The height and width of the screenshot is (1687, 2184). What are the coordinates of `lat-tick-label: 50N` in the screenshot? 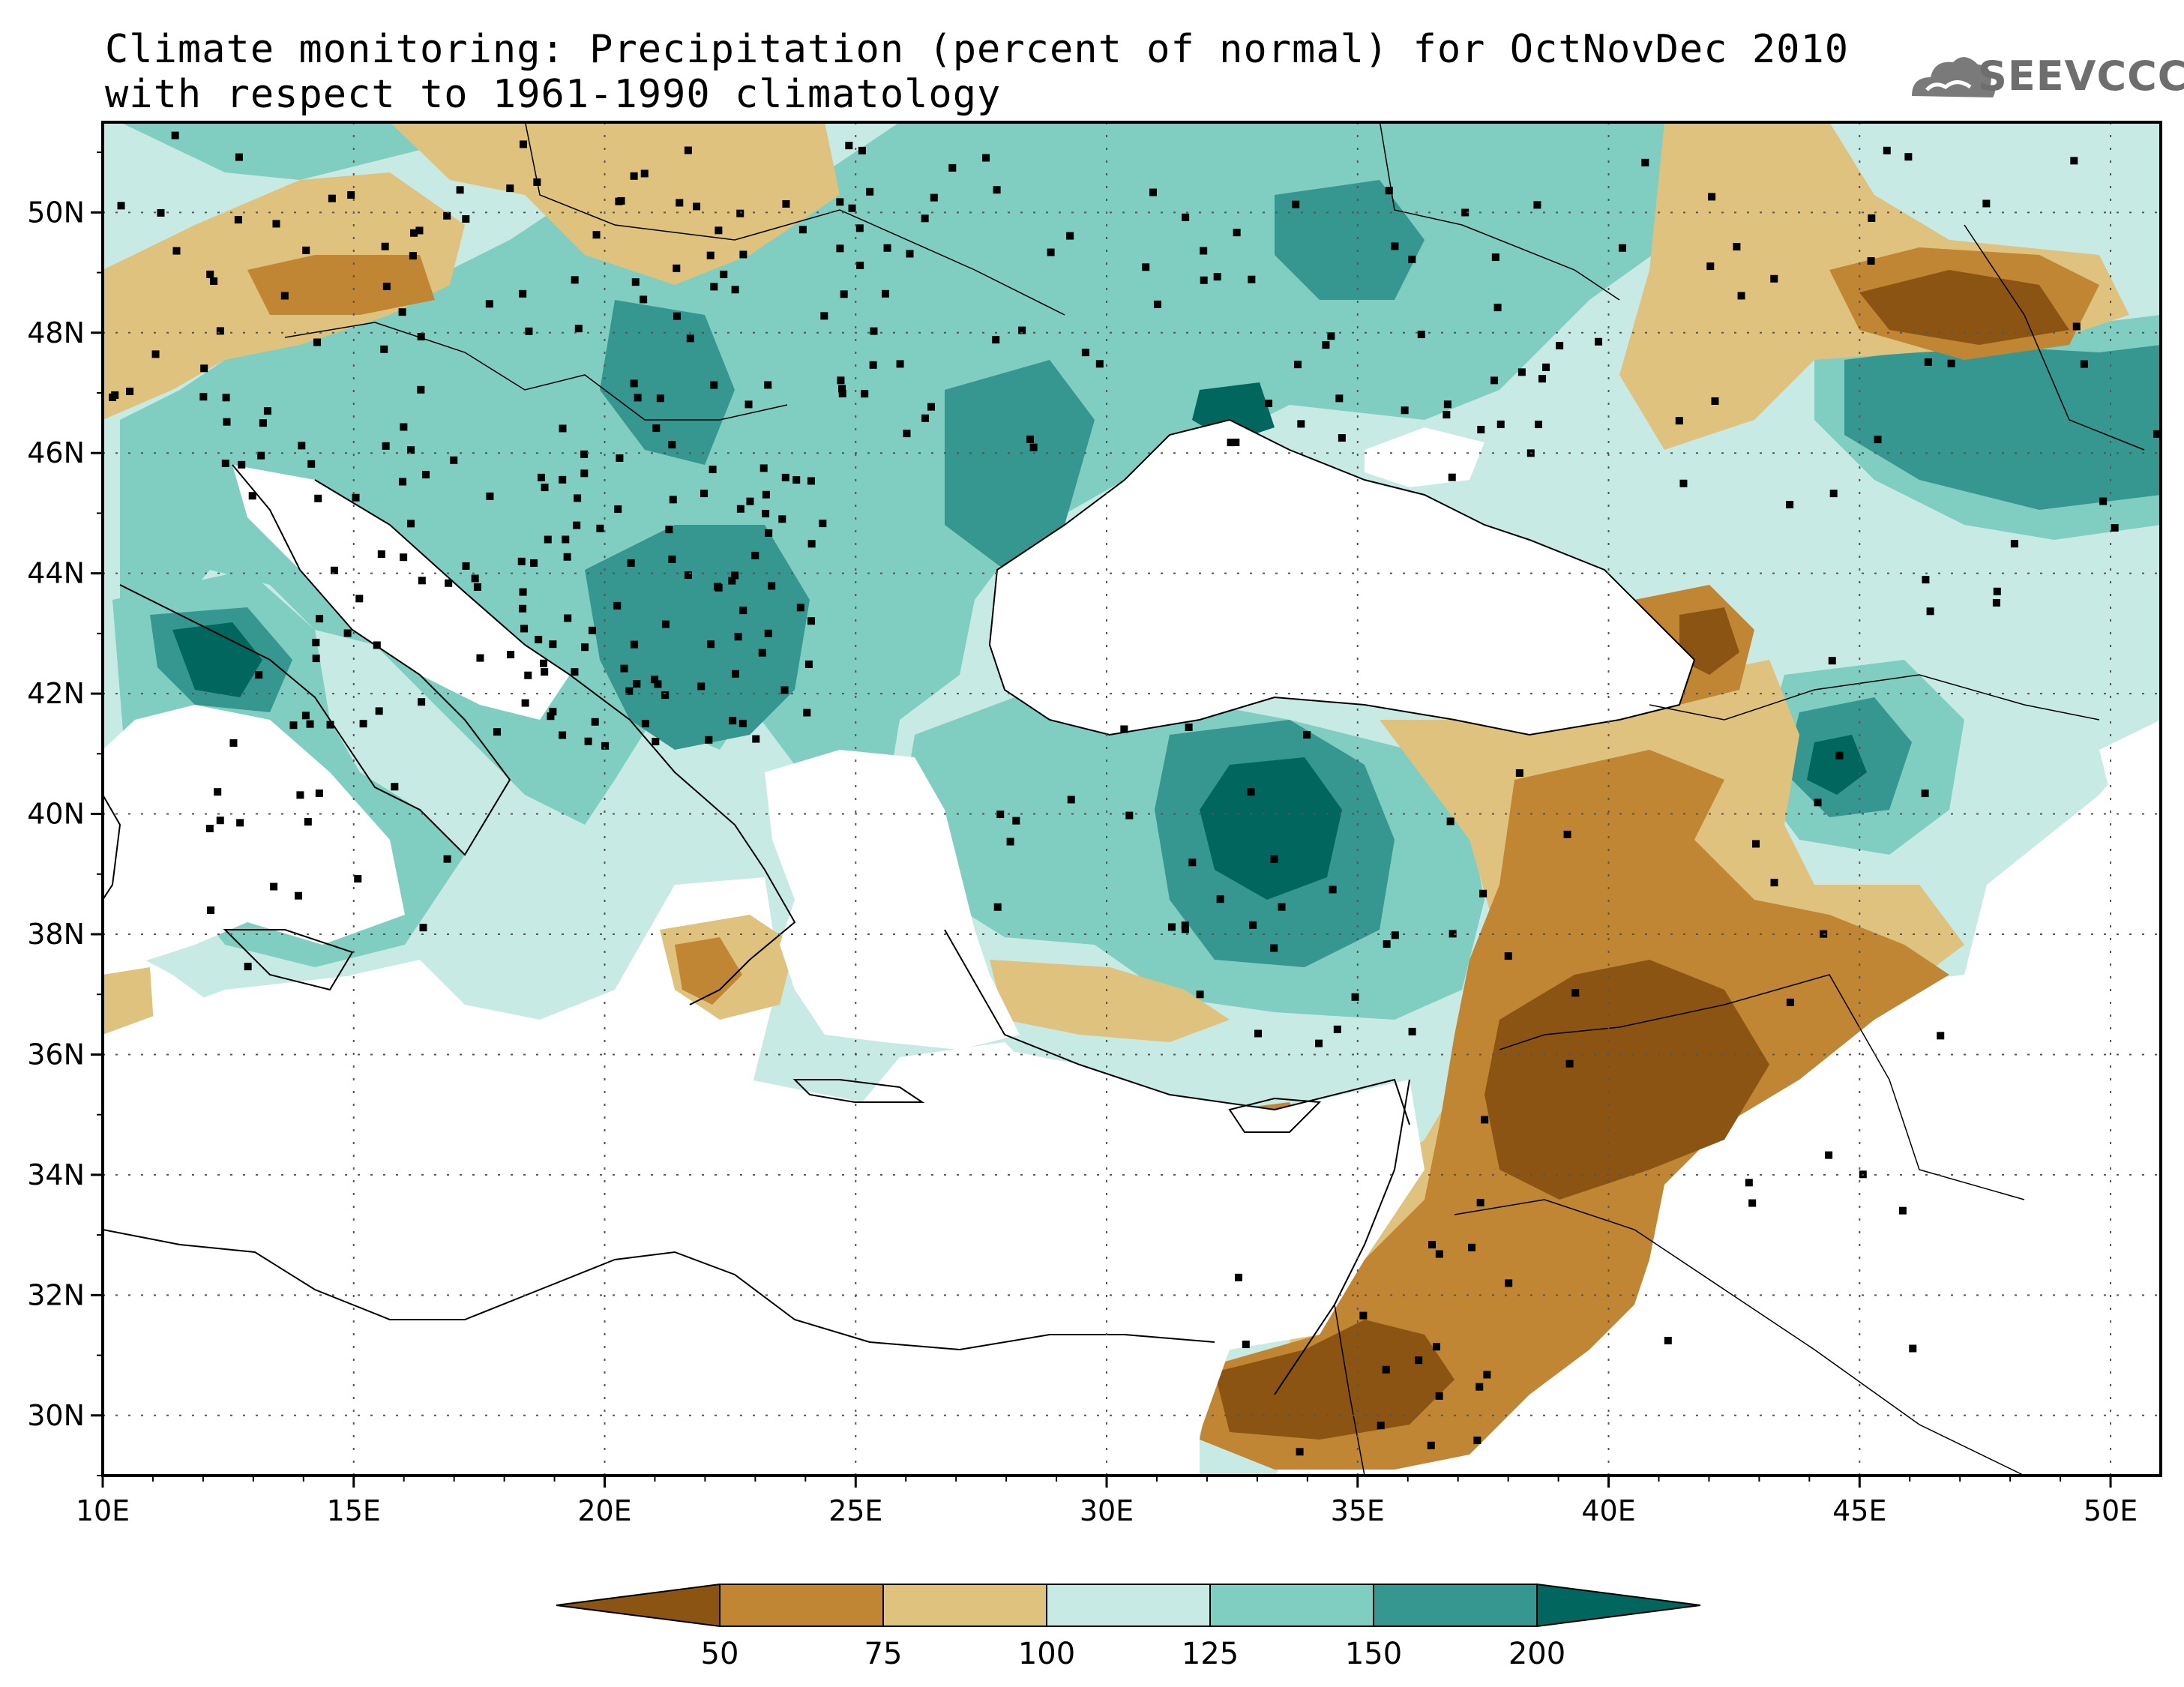 It's located at (56, 212).